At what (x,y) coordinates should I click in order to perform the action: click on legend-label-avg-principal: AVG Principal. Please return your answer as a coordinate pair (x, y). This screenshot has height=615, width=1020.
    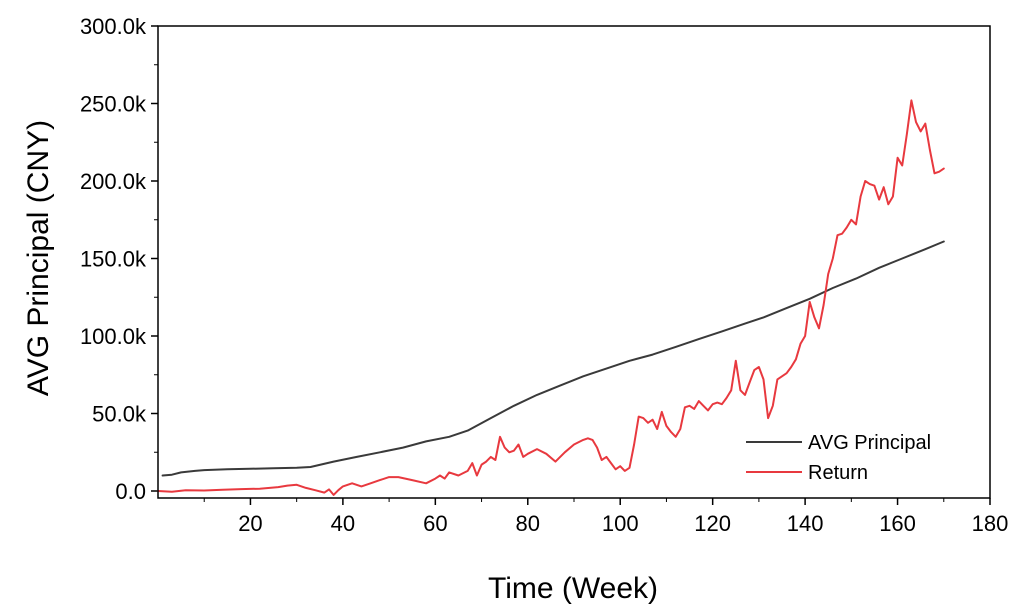
    Looking at the image, I should click on (869, 443).